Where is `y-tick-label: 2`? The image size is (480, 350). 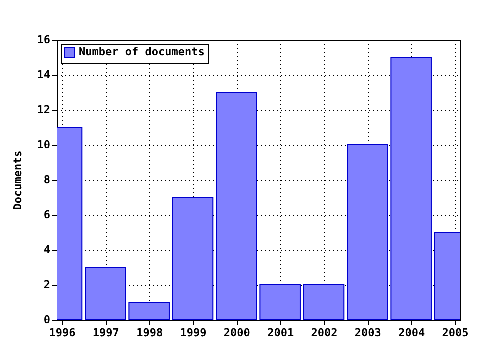
y-tick-label: 2 is located at coordinates (47, 285).